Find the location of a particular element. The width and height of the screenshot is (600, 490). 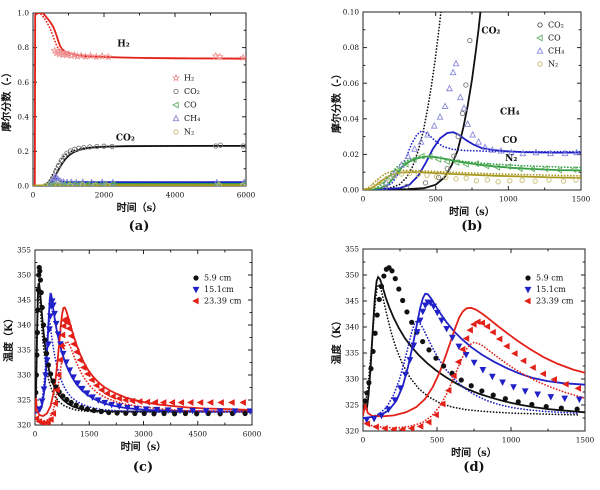

x-tick-label: 1500 is located at coordinates (581, 199).